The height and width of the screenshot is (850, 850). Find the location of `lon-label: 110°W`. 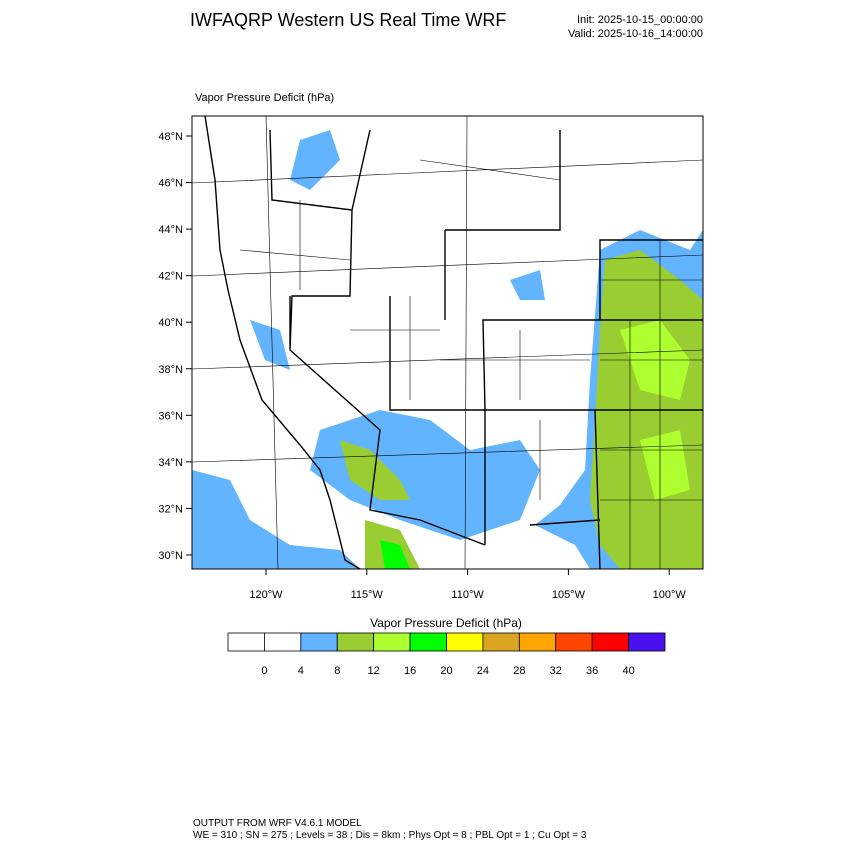

lon-label: 110°W is located at coordinates (467, 595).